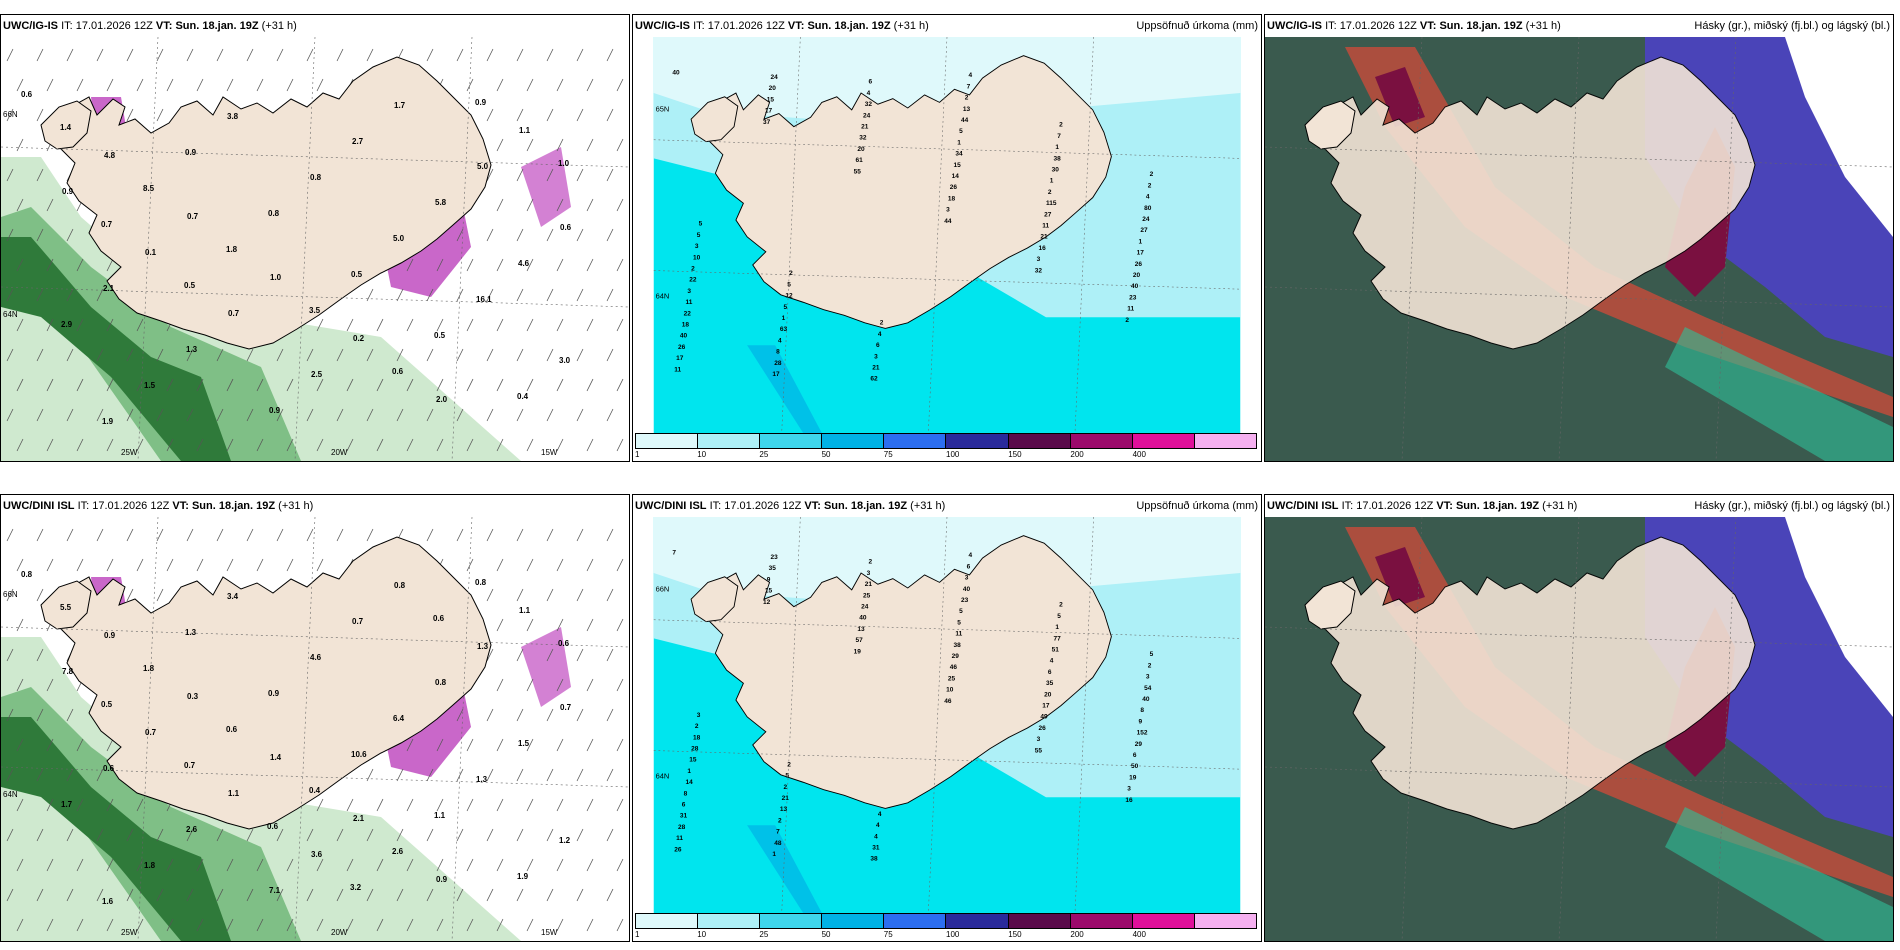 This screenshot has height=950, width=1900. I want to click on value-label: 4.6, so click(524, 263).